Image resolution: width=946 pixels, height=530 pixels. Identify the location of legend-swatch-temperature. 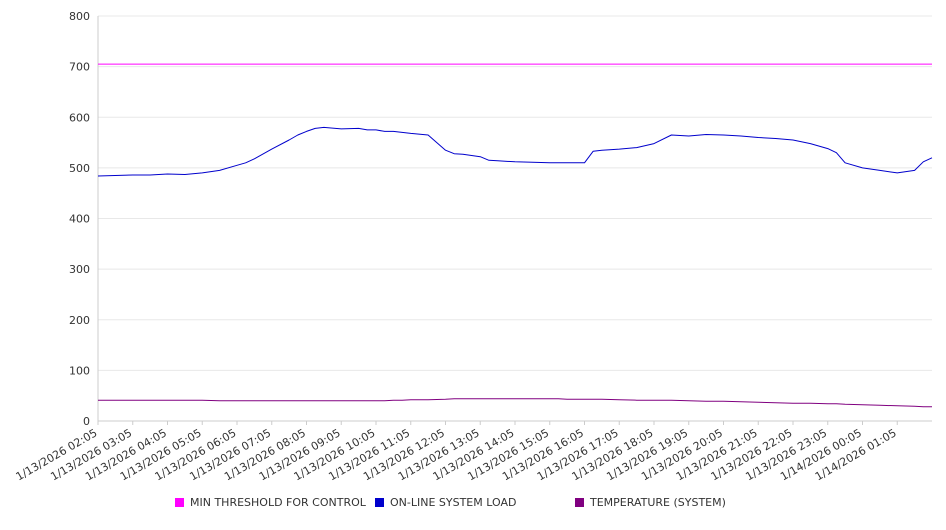
(579, 502).